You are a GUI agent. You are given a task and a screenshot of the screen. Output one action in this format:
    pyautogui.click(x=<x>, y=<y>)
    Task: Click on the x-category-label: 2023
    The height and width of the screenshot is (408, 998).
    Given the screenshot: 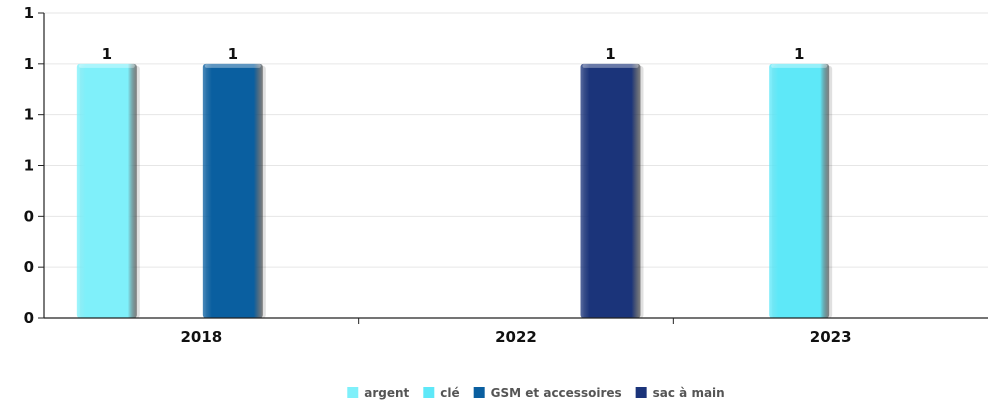 What is the action you would take?
    pyautogui.click(x=831, y=337)
    